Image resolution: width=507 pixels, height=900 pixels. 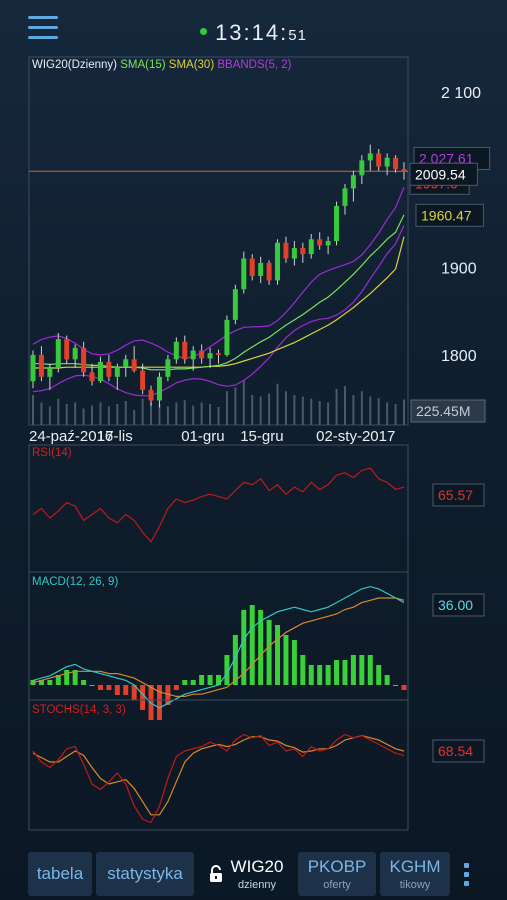 What do you see at coordinates (466, 874) in the screenshot?
I see `more-options-icon` at bounding box center [466, 874].